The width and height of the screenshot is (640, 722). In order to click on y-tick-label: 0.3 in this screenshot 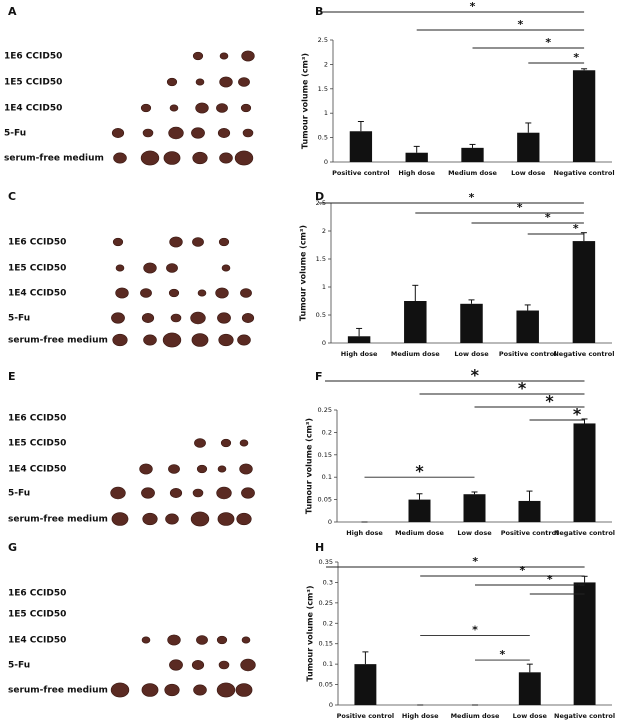, I will do `click(328, 582)`.